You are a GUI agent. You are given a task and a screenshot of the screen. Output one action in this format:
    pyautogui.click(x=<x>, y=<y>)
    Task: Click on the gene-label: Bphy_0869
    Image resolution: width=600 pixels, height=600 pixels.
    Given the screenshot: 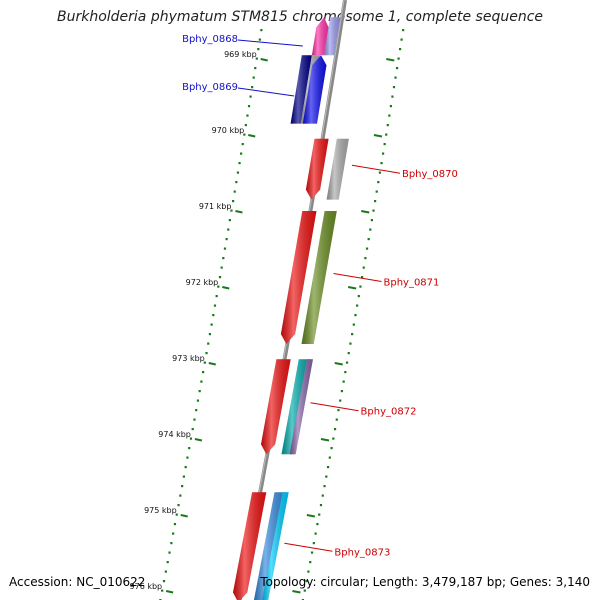 What is the action you would take?
    pyautogui.click(x=210, y=87)
    